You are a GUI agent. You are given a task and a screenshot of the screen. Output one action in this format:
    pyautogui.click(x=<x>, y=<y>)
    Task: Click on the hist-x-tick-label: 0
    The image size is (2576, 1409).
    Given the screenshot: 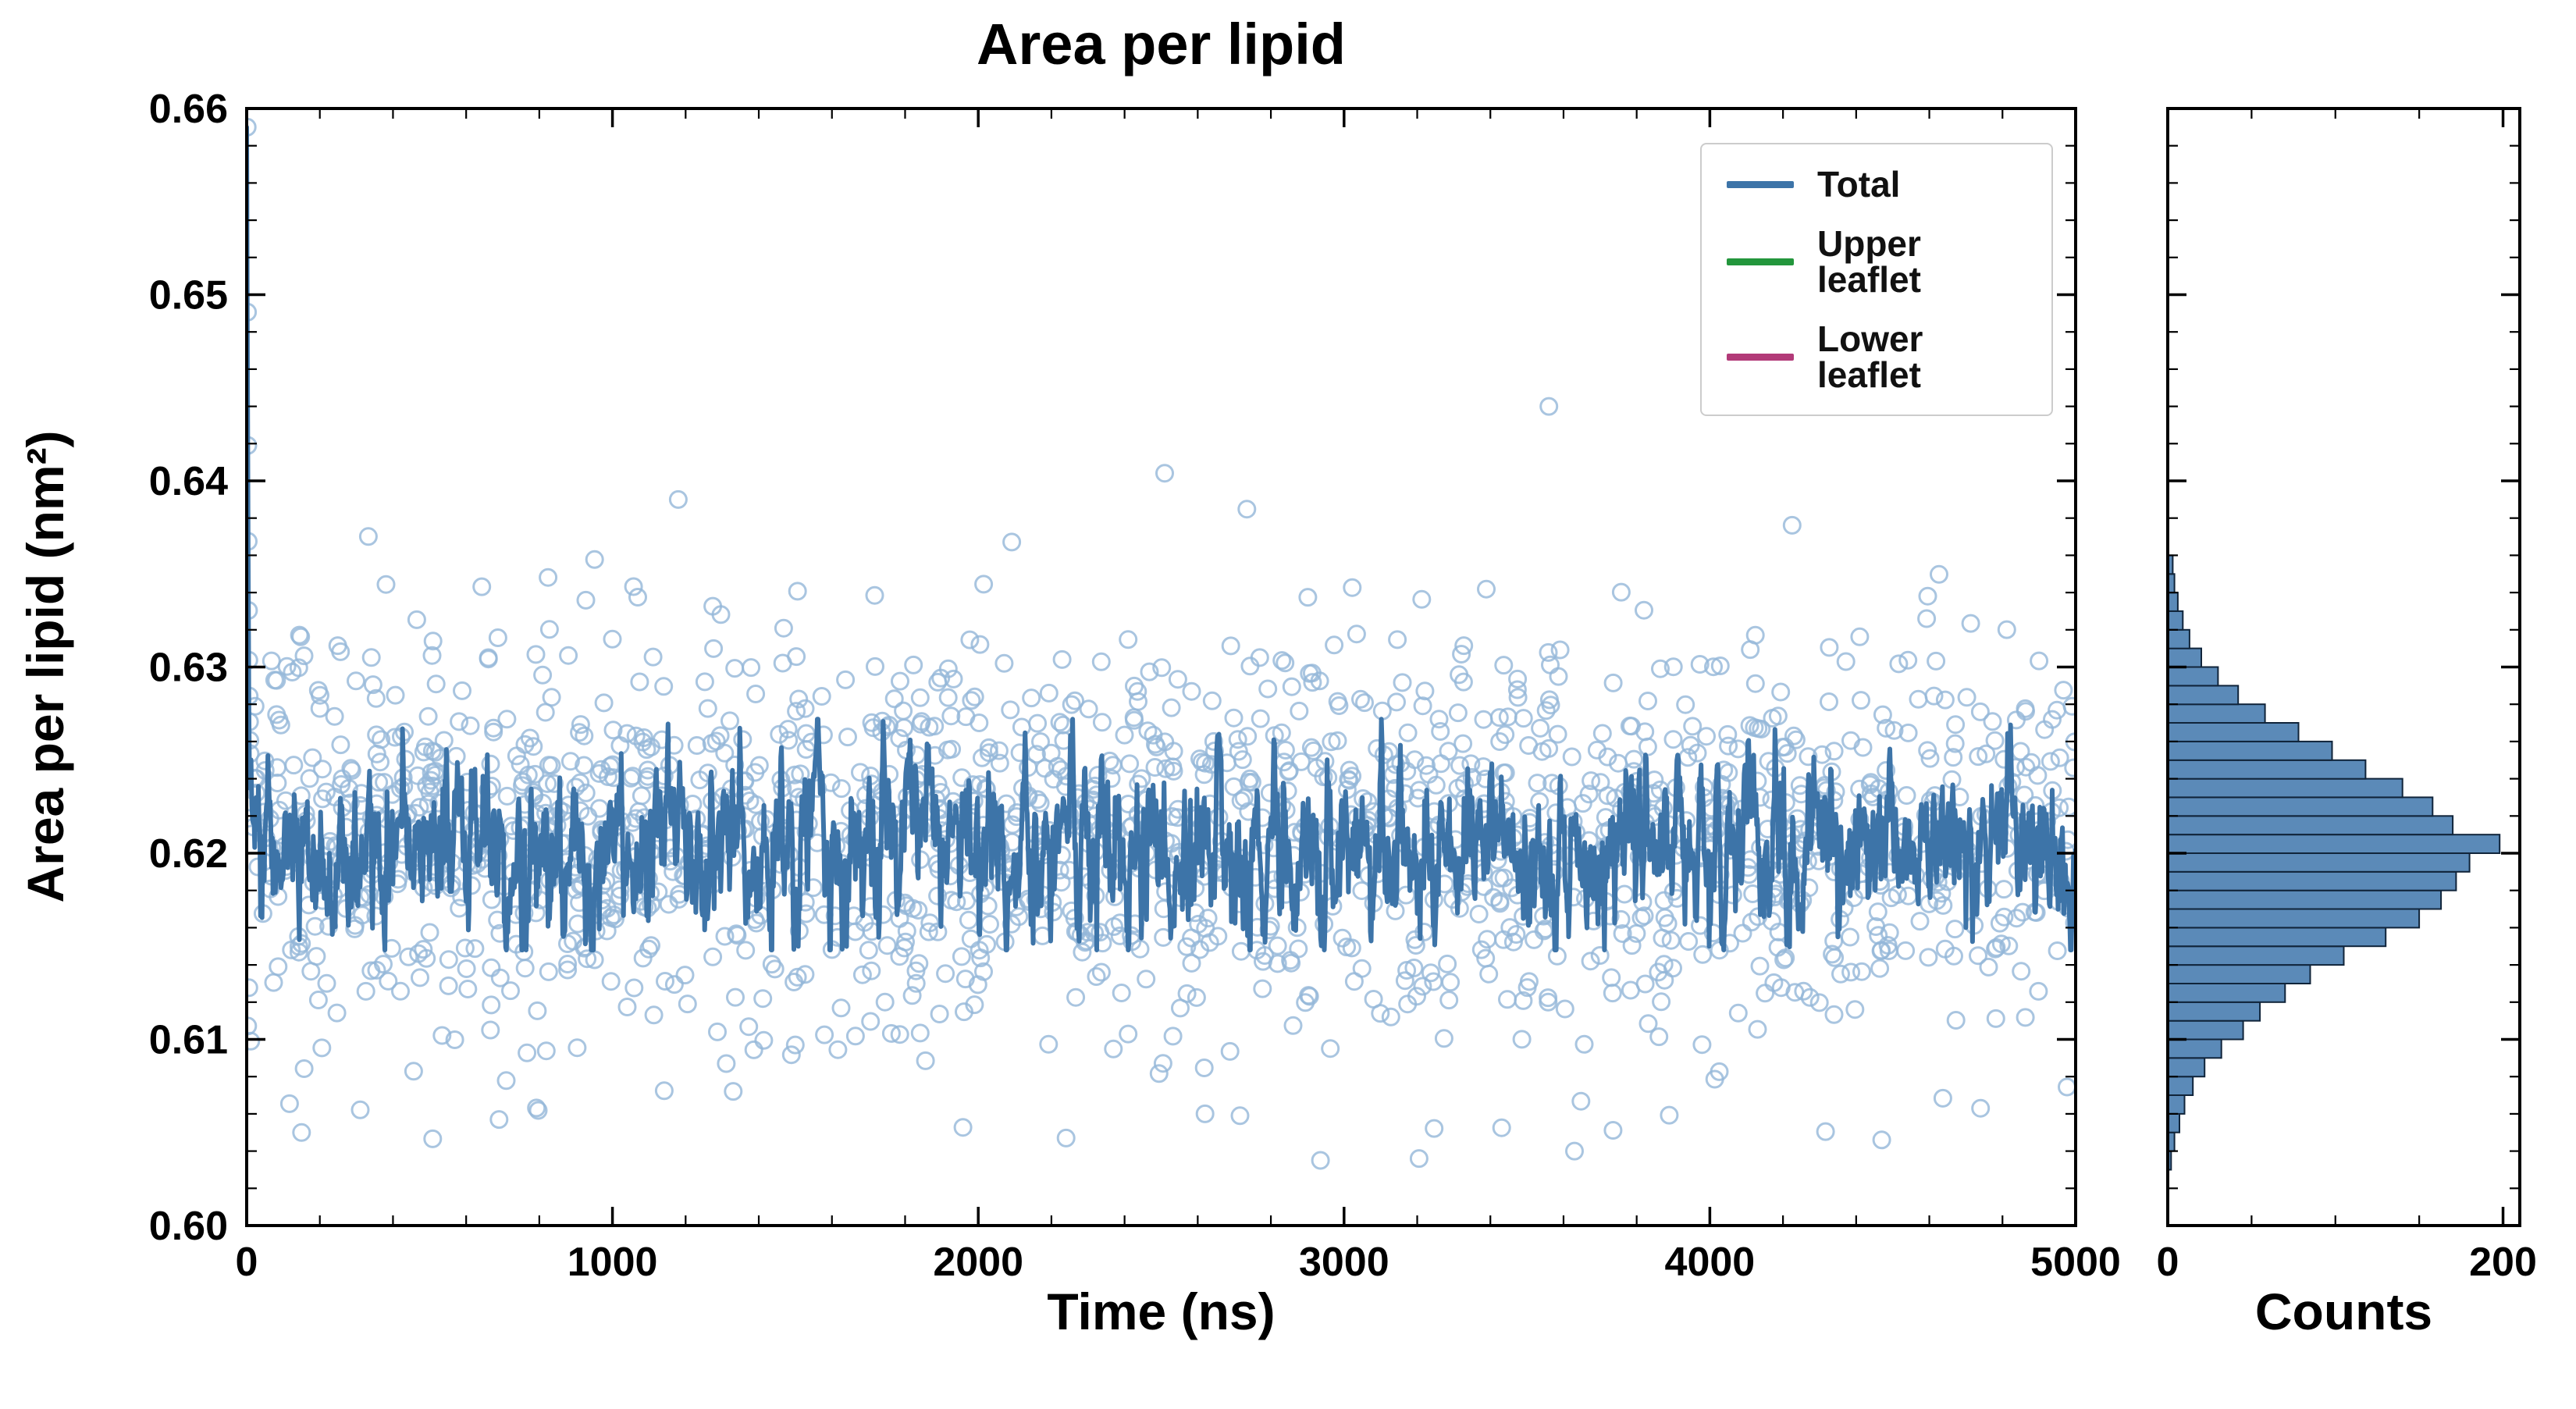 What is the action you would take?
    pyautogui.click(x=2168, y=1262)
    